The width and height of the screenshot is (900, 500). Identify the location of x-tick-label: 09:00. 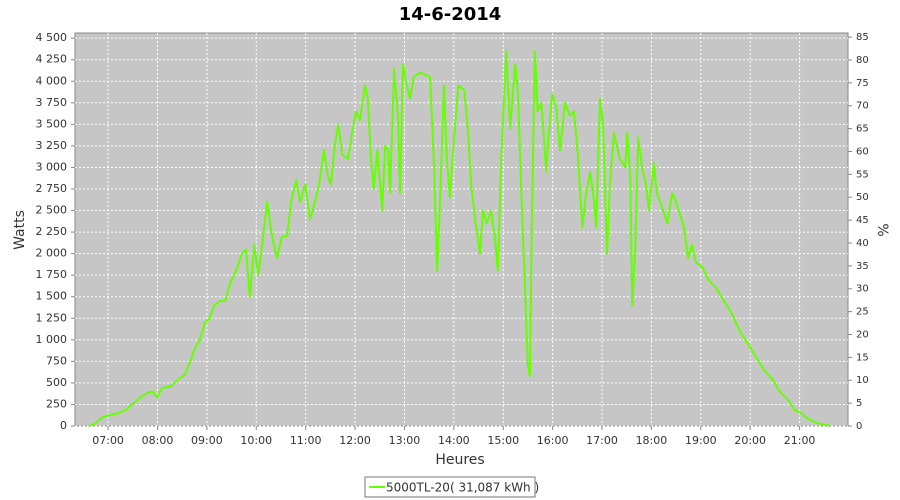
(207, 440).